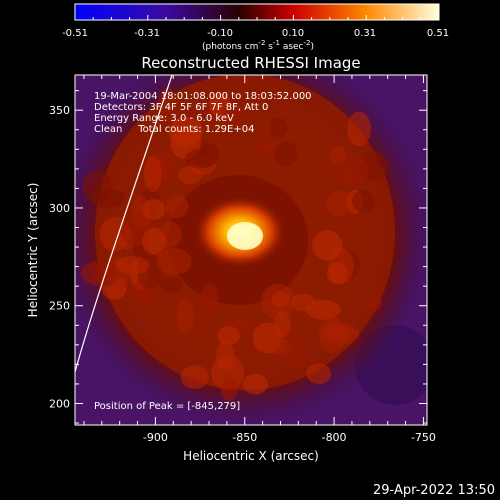  I want to click on x-axis-label: Heliocentric X (arcsec), so click(251, 456).